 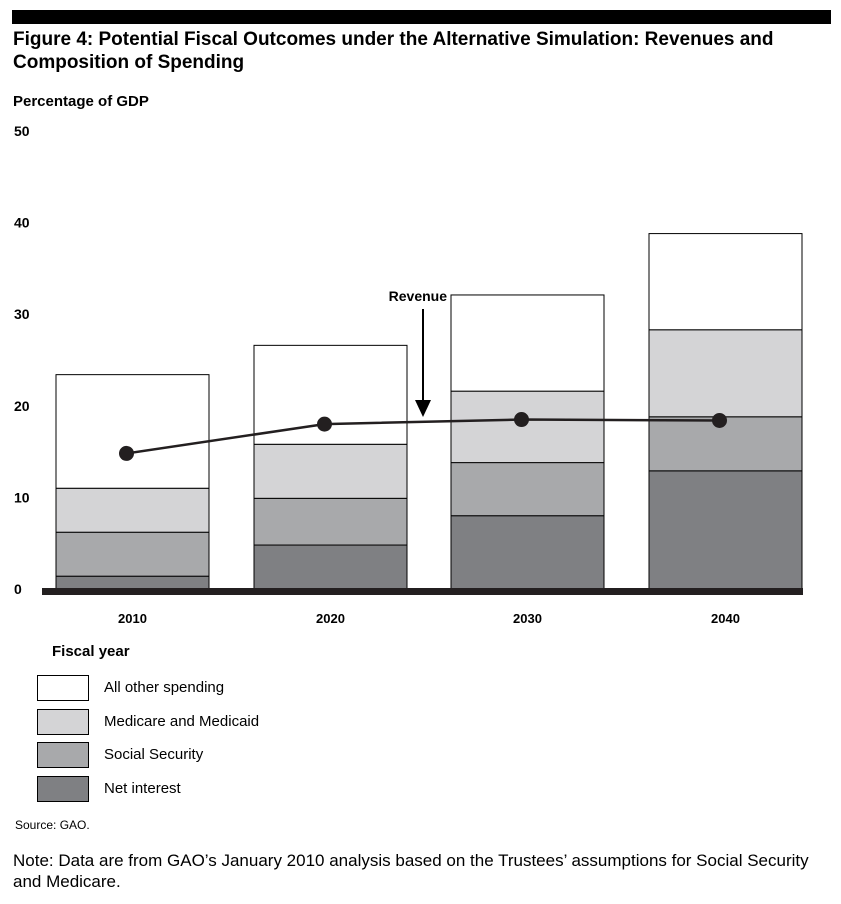 I want to click on legend-swatch-net-interest, so click(x=63, y=789).